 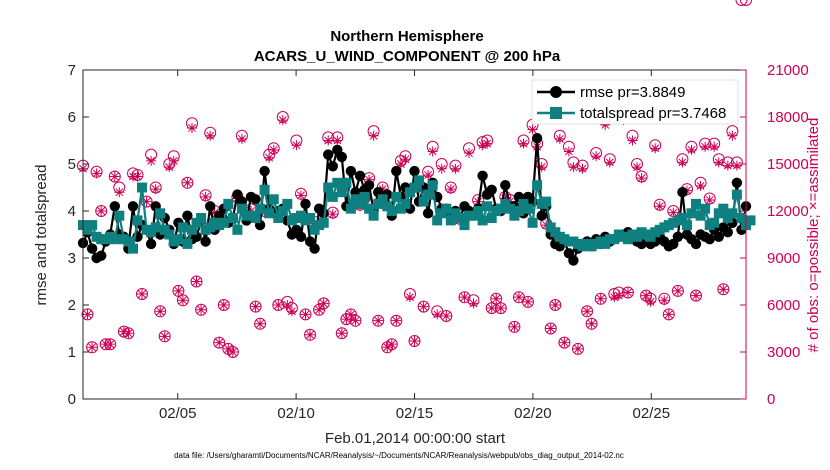 What do you see at coordinates (78, 235) in the screenshot?
I see `y-axis-left: 0 1 2 3 4 5 6 7` at bounding box center [78, 235].